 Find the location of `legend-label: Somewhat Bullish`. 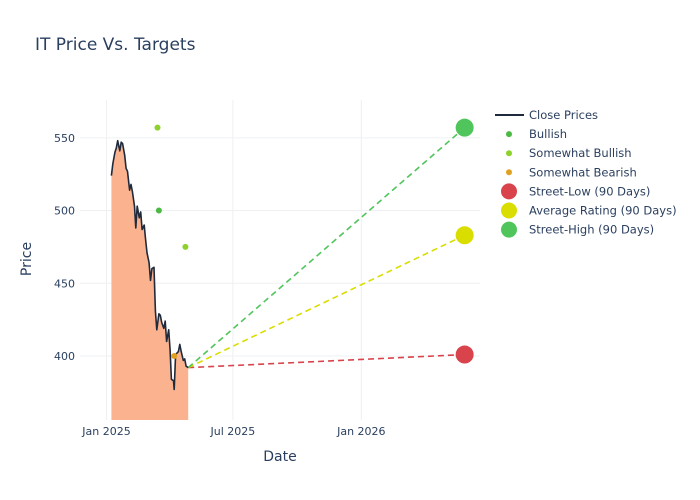

legend-label: Somewhat Bullish is located at coordinates (580, 153).